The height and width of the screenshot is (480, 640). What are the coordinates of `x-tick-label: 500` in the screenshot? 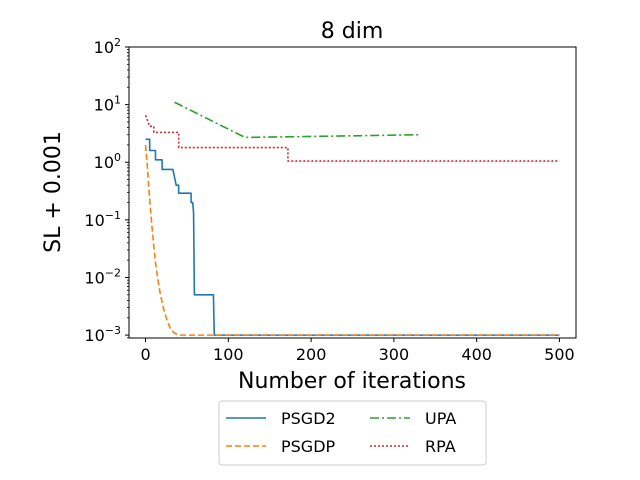 It's located at (559, 354).